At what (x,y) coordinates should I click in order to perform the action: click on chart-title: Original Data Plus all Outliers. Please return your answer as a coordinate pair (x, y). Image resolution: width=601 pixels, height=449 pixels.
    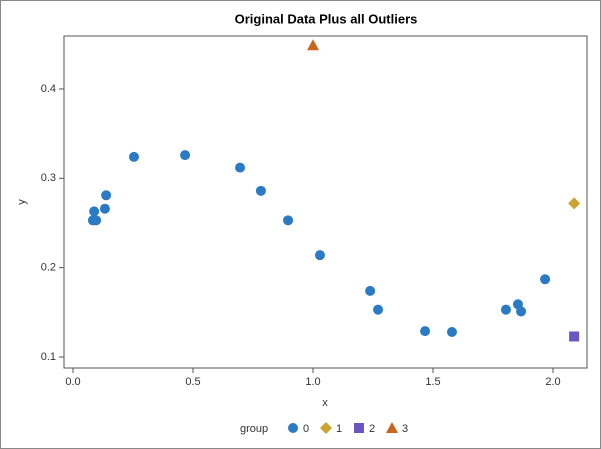
    Looking at the image, I should click on (326, 18).